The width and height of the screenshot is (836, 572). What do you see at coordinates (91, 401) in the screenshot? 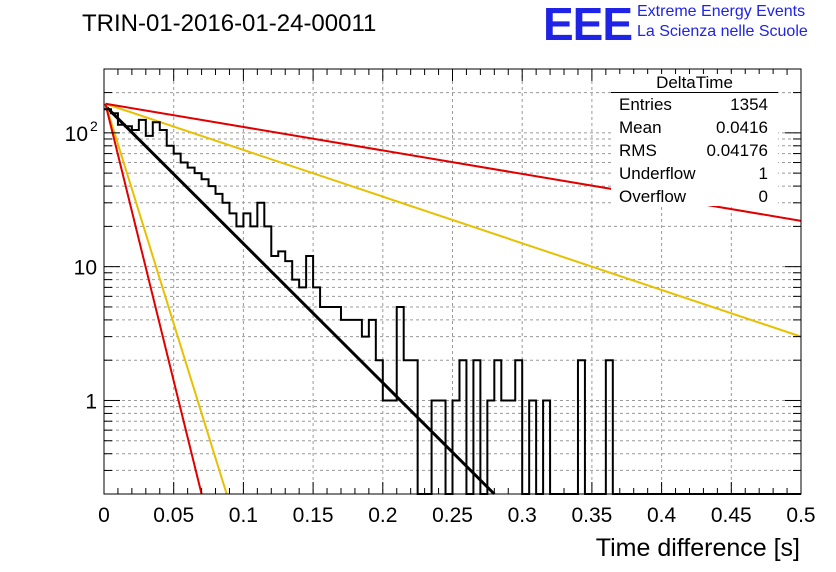
I see `y-tick-label: 1` at bounding box center [91, 401].